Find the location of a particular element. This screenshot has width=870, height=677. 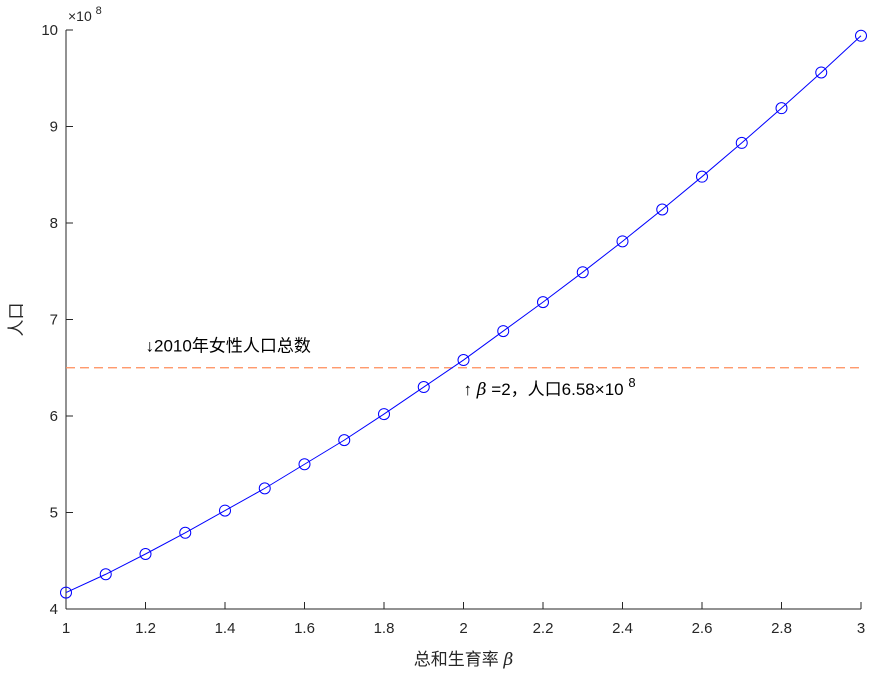

x-tick-label: 1.6 is located at coordinates (304, 628).